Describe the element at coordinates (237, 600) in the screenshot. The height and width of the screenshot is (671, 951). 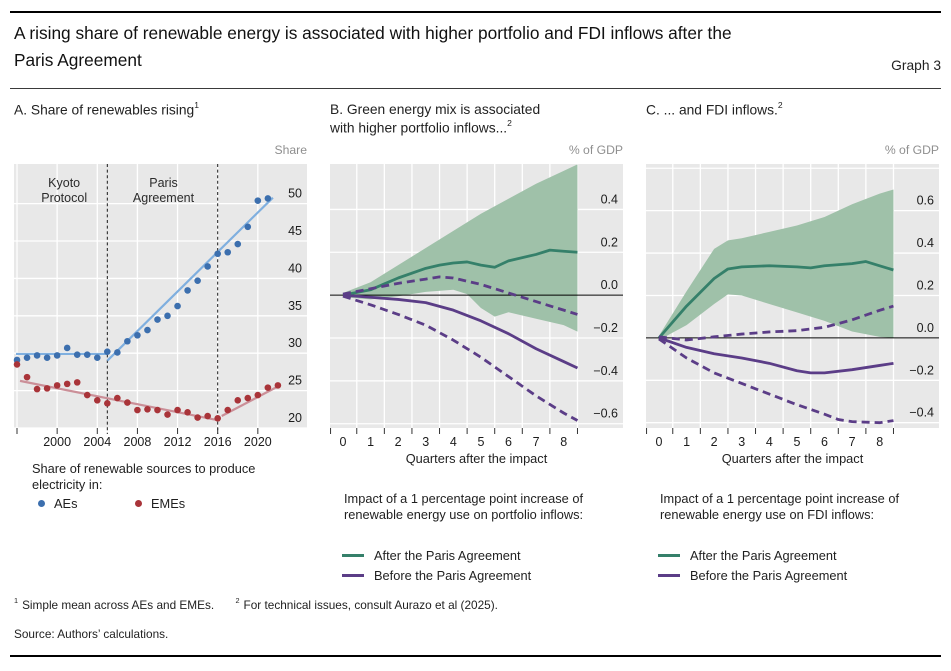
I see `footnote-2-marker: 2` at that location.